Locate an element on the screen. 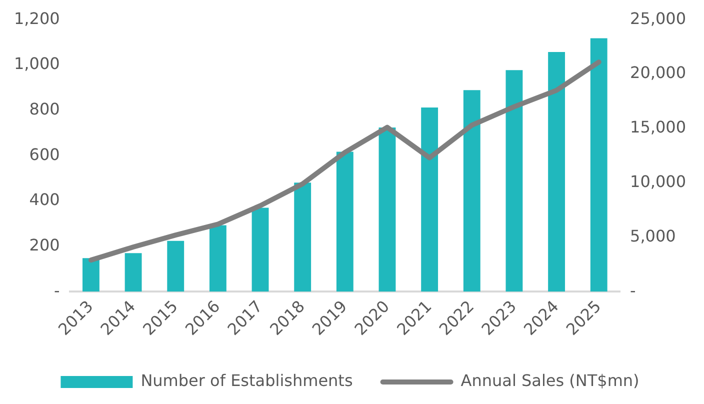 This screenshot has height=404, width=704. legend-label: Number of Establishments is located at coordinates (246, 380).